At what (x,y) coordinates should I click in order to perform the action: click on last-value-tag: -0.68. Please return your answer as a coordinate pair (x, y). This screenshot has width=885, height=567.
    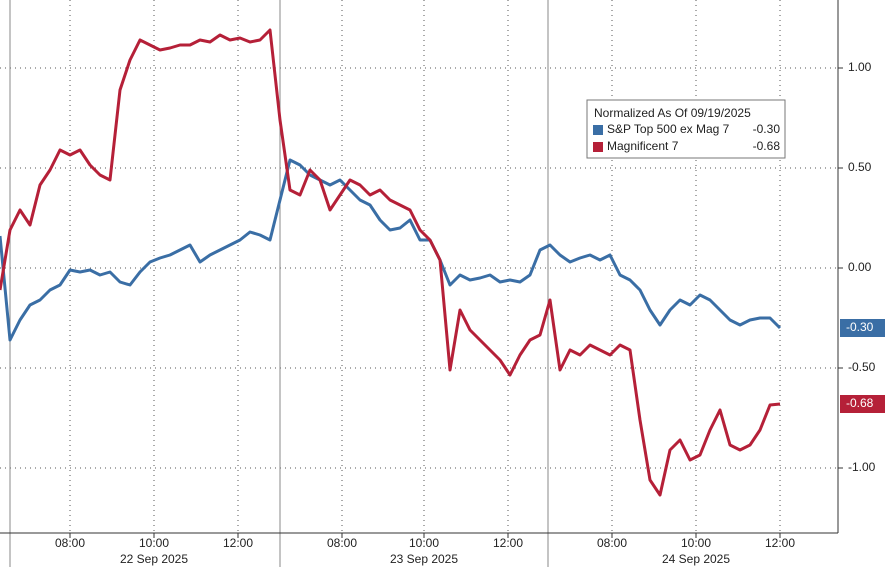
    Looking at the image, I should click on (862, 404).